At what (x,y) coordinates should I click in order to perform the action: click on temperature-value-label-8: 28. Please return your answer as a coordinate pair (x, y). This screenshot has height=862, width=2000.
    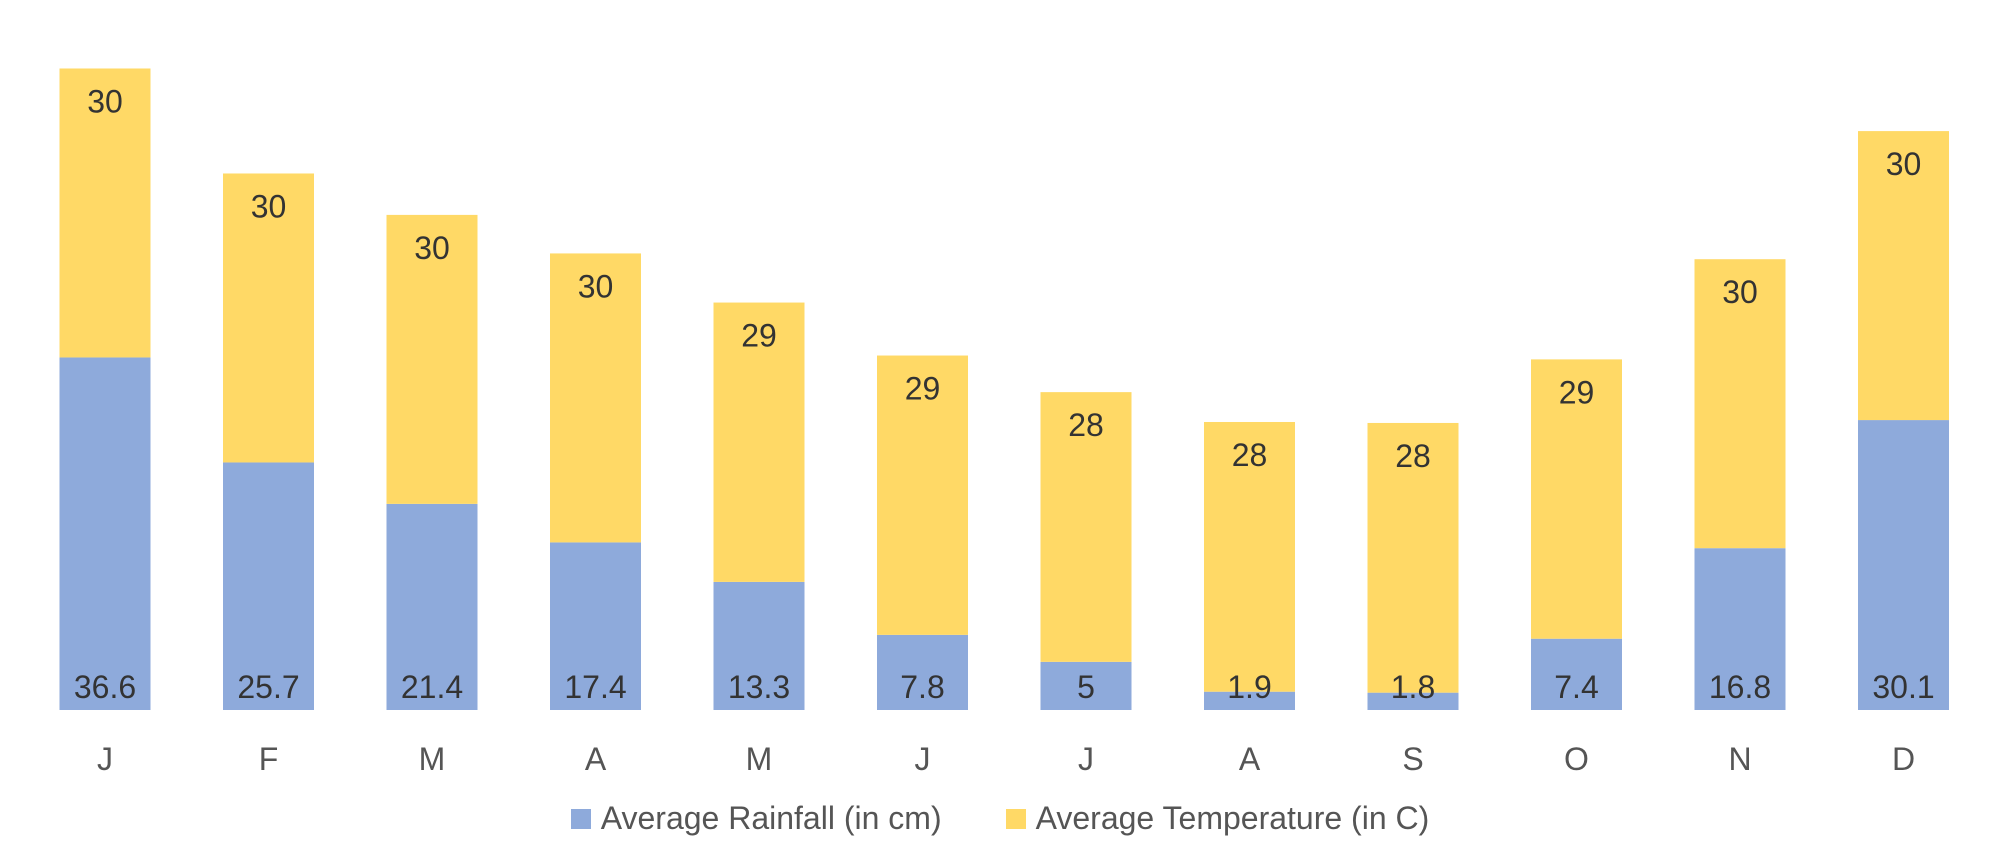
    Looking at the image, I should click on (1413, 456).